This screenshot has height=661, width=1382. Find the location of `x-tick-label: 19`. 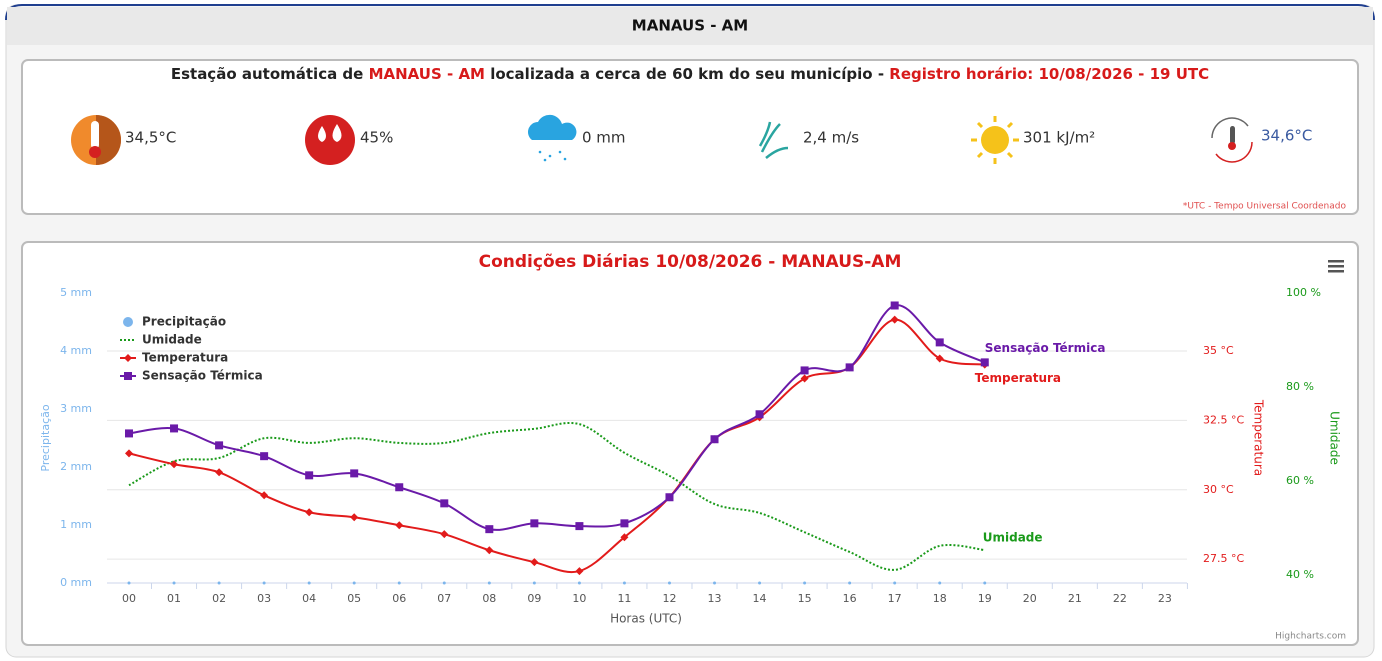

x-tick-label: 19 is located at coordinates (985, 598).